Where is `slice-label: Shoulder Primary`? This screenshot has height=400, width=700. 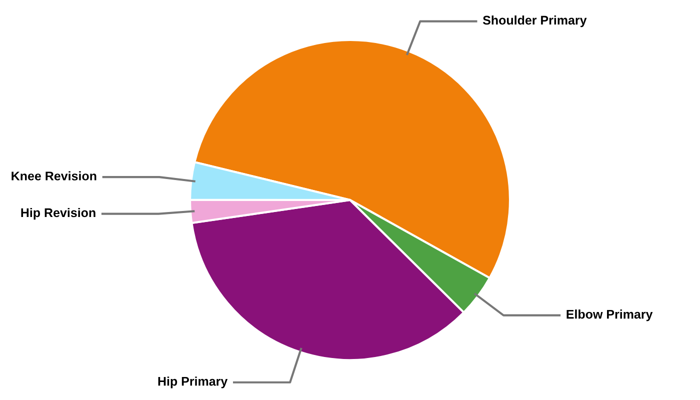
slice-label: Shoulder Primary is located at coordinates (534, 21).